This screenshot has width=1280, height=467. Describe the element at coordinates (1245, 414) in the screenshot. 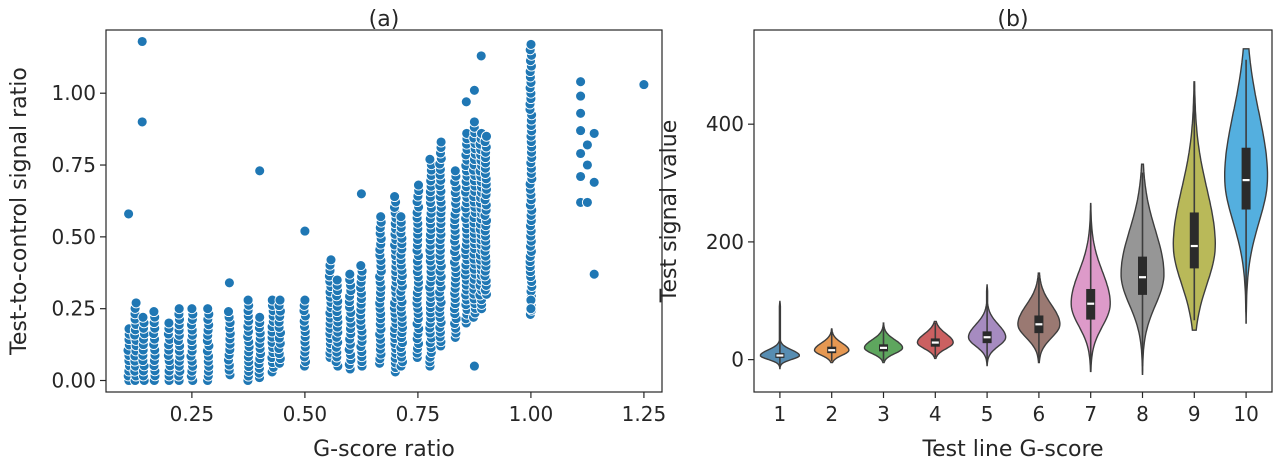

I see `violin-x-tick-label: 10` at that location.